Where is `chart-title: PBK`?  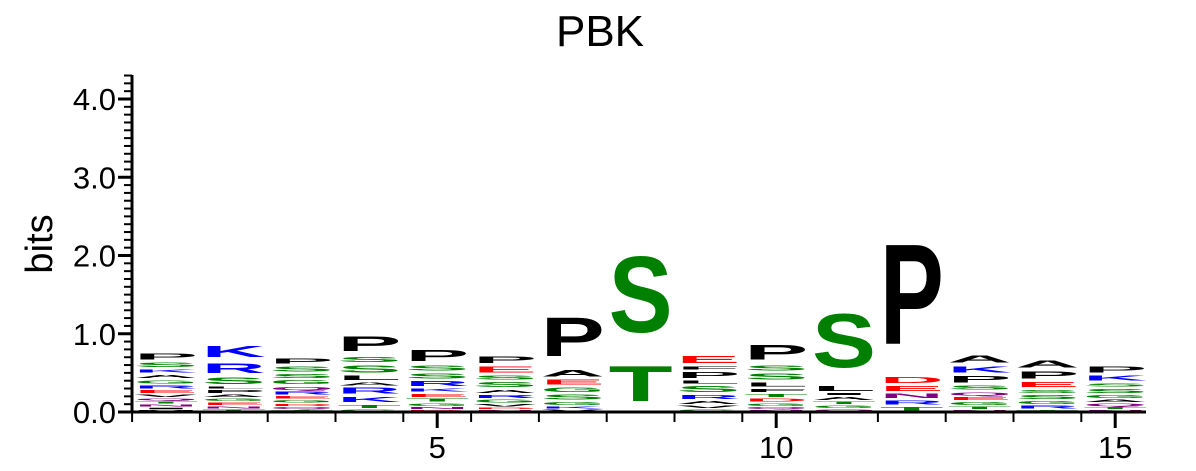 chart-title: PBK is located at coordinates (600, 31).